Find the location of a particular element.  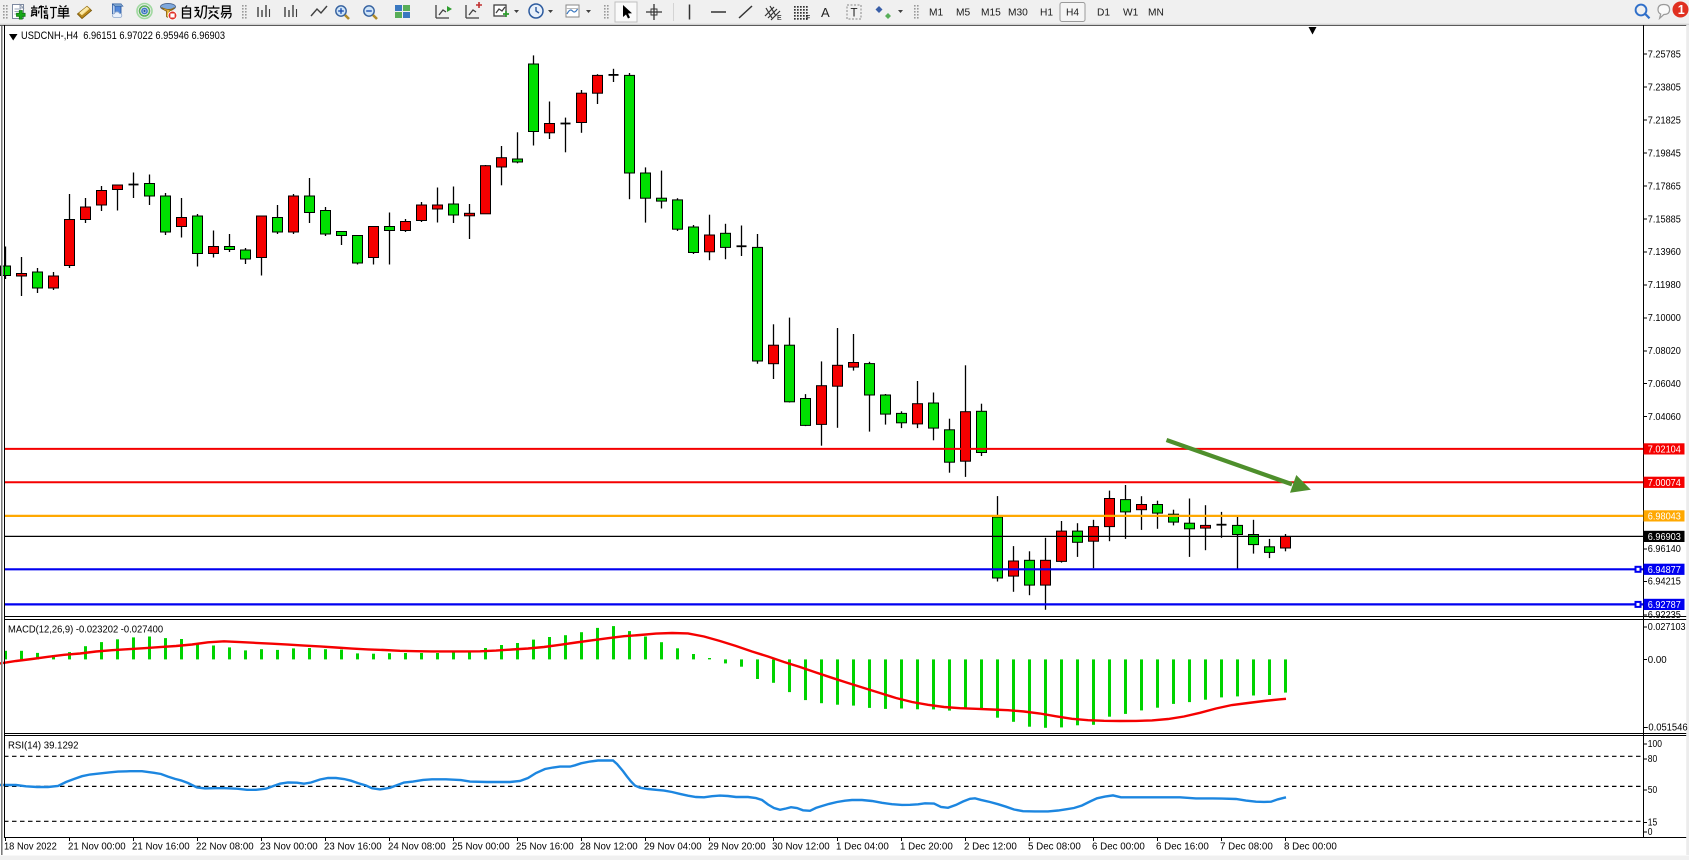

svg-text: 7.21825 is located at coordinates (1664, 120).